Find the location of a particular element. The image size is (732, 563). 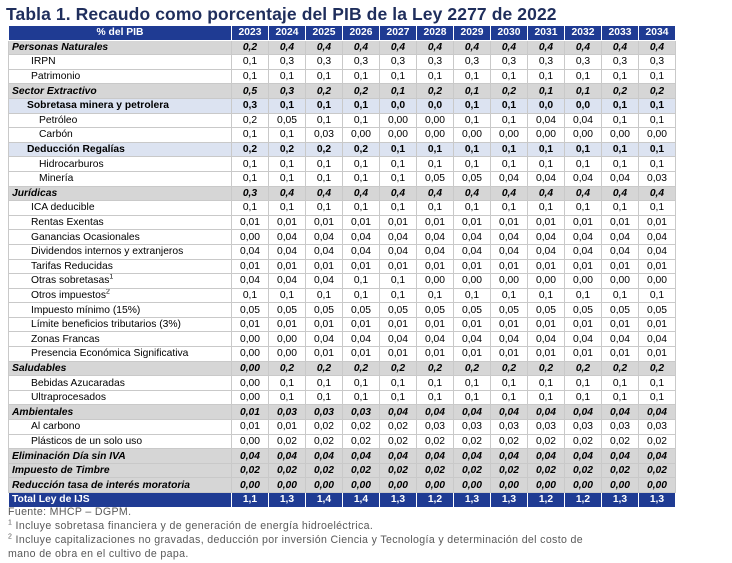

row-label-text: Tarifas Reducidas is located at coordinates (72, 266).